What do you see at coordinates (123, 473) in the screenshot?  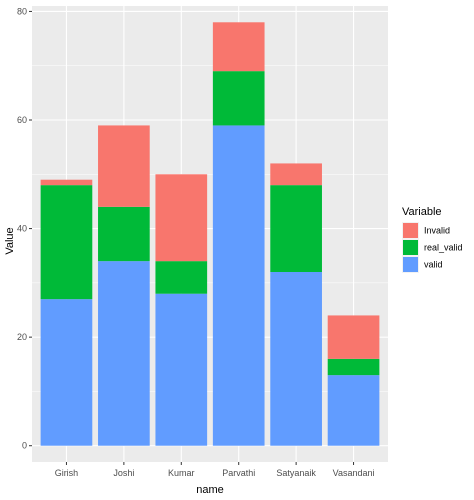 I see `x-tick-label: Joshi` at bounding box center [123, 473].